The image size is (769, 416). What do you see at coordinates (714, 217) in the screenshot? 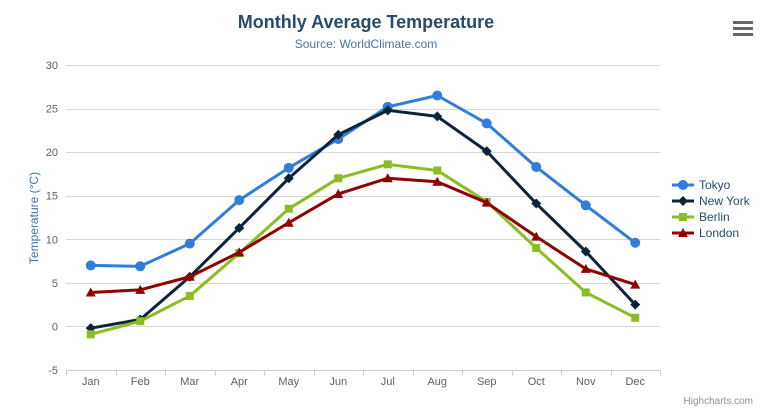
I see `legend-item-label: Berlin` at bounding box center [714, 217].